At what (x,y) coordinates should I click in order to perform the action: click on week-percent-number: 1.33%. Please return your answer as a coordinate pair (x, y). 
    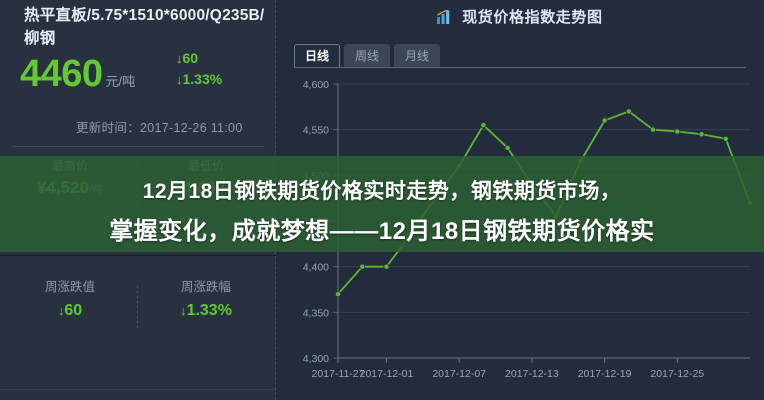
    Looking at the image, I should click on (209, 310).